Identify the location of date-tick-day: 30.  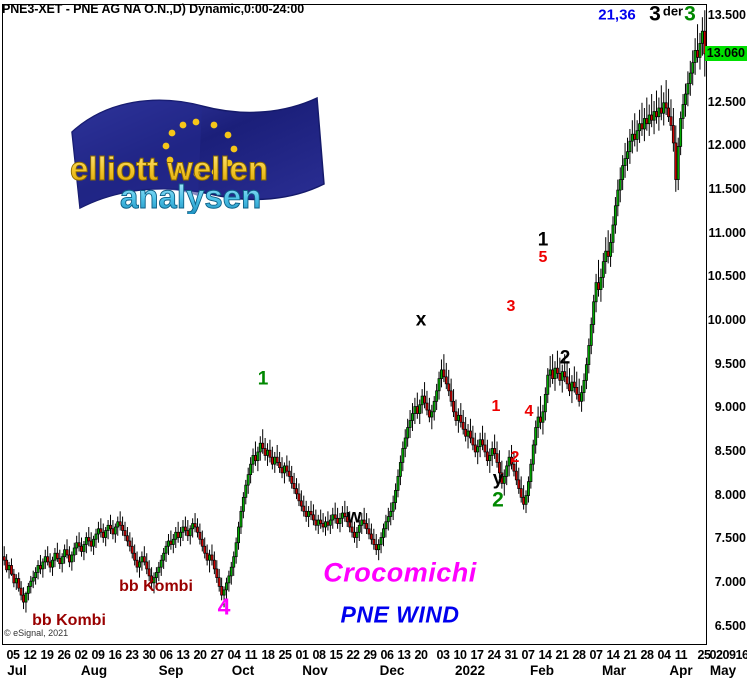
(149, 655).